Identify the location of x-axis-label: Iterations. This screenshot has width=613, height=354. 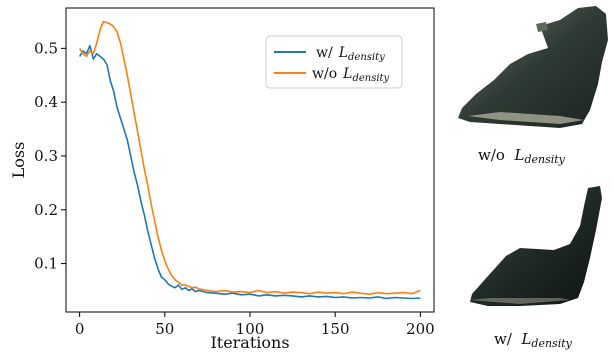
(249, 342).